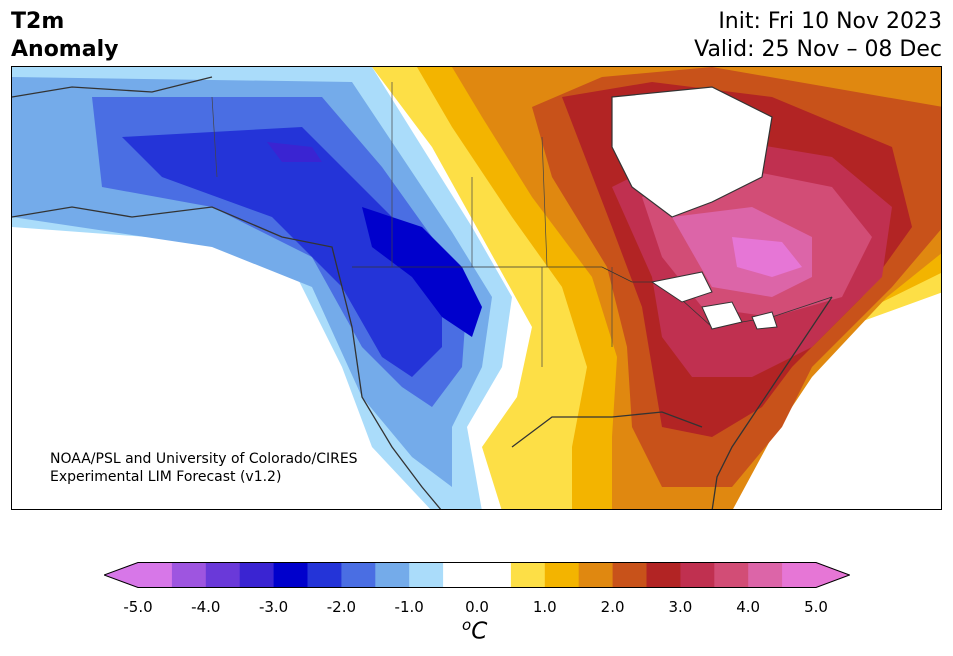  I want to click on colorbar-outline, so click(477, 575).